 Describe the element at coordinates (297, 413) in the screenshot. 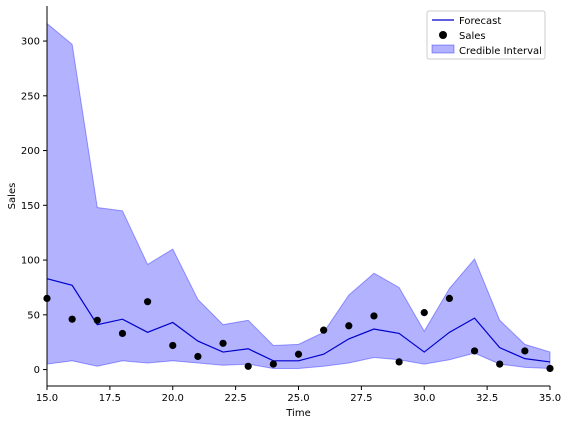

I see `x-axis-label: Time` at that location.